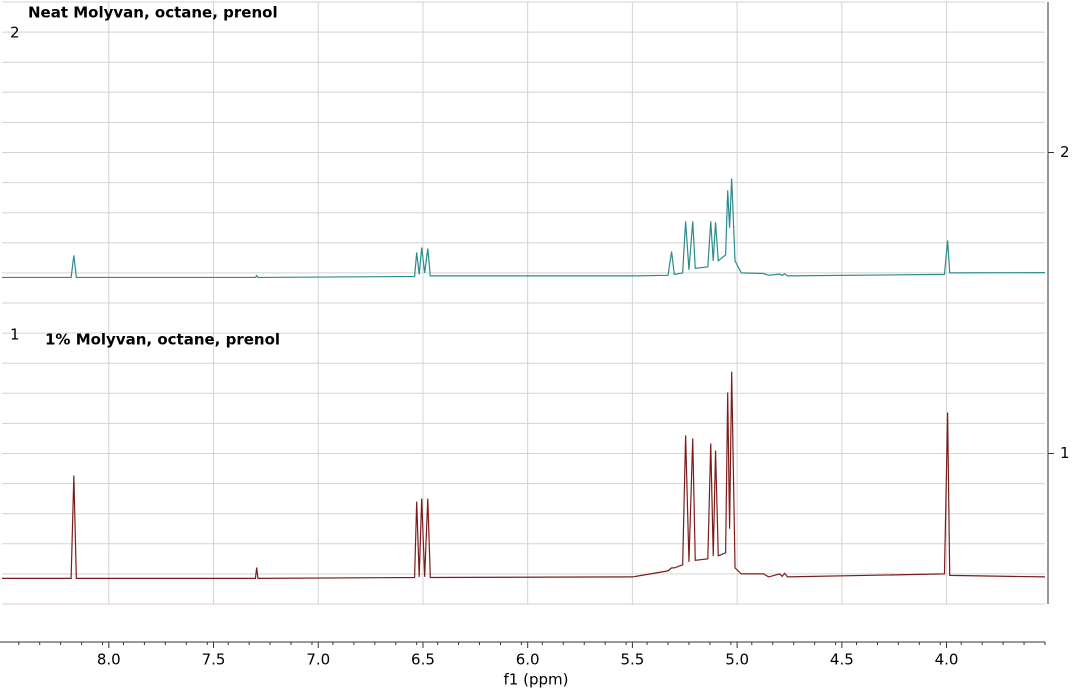 This screenshot has width=1072, height=691. What do you see at coordinates (524, 228) in the screenshot?
I see `spectrum` at bounding box center [524, 228].